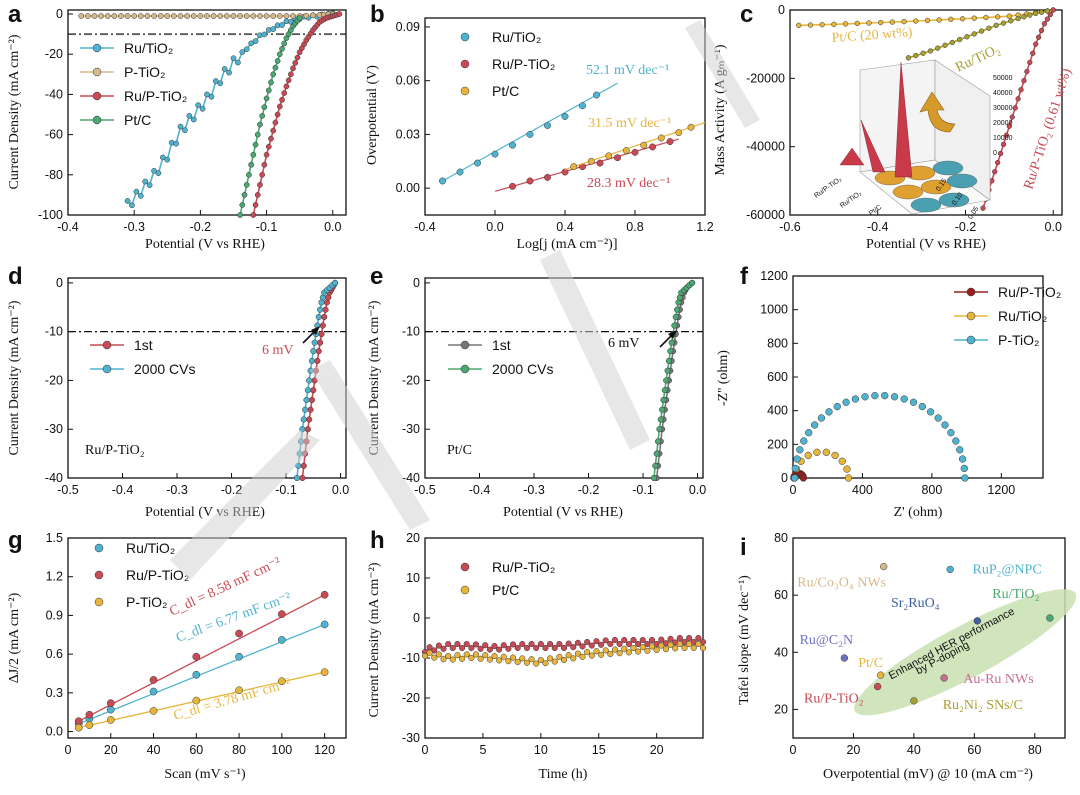  Describe the element at coordinates (697, 490) in the screenshot. I see `x-tick-label: 0.0` at that location.